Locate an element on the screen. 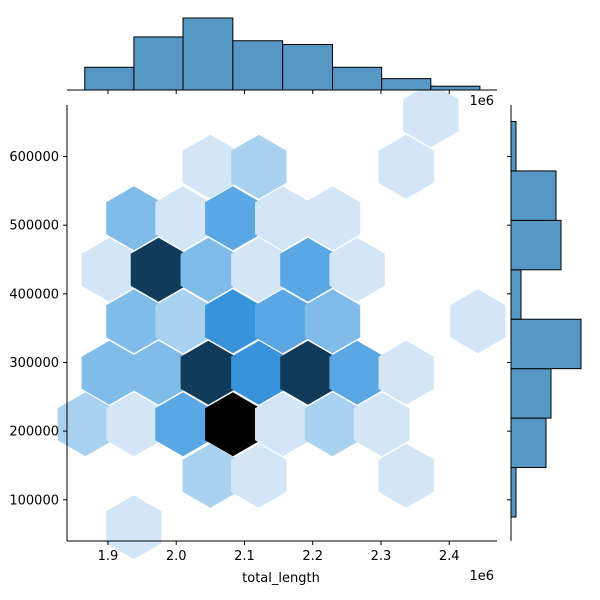 This screenshot has width=600, height=600. y-tick-label: 600000 is located at coordinates (34, 157).